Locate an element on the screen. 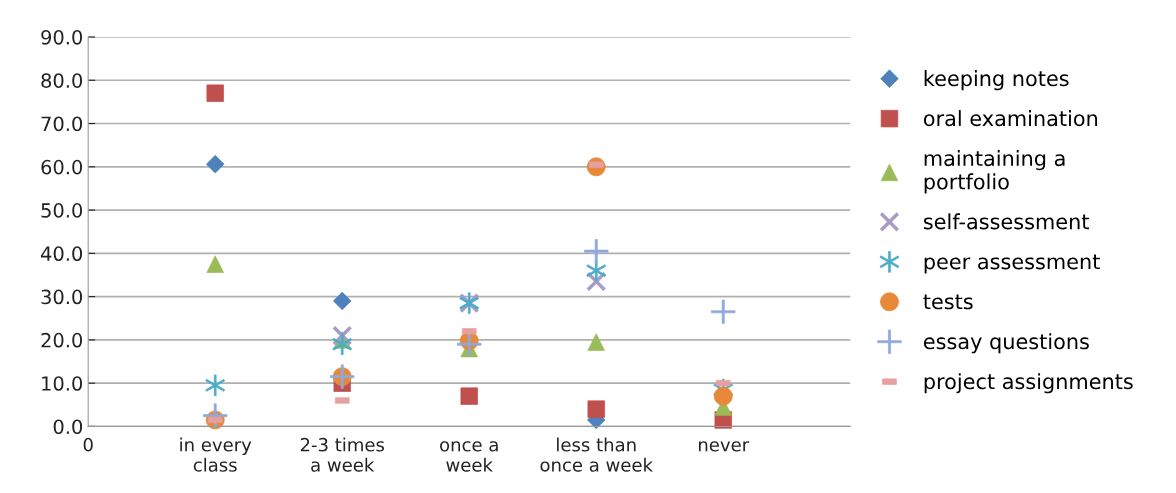  x-tick-label: in every class is located at coordinates (216, 454).